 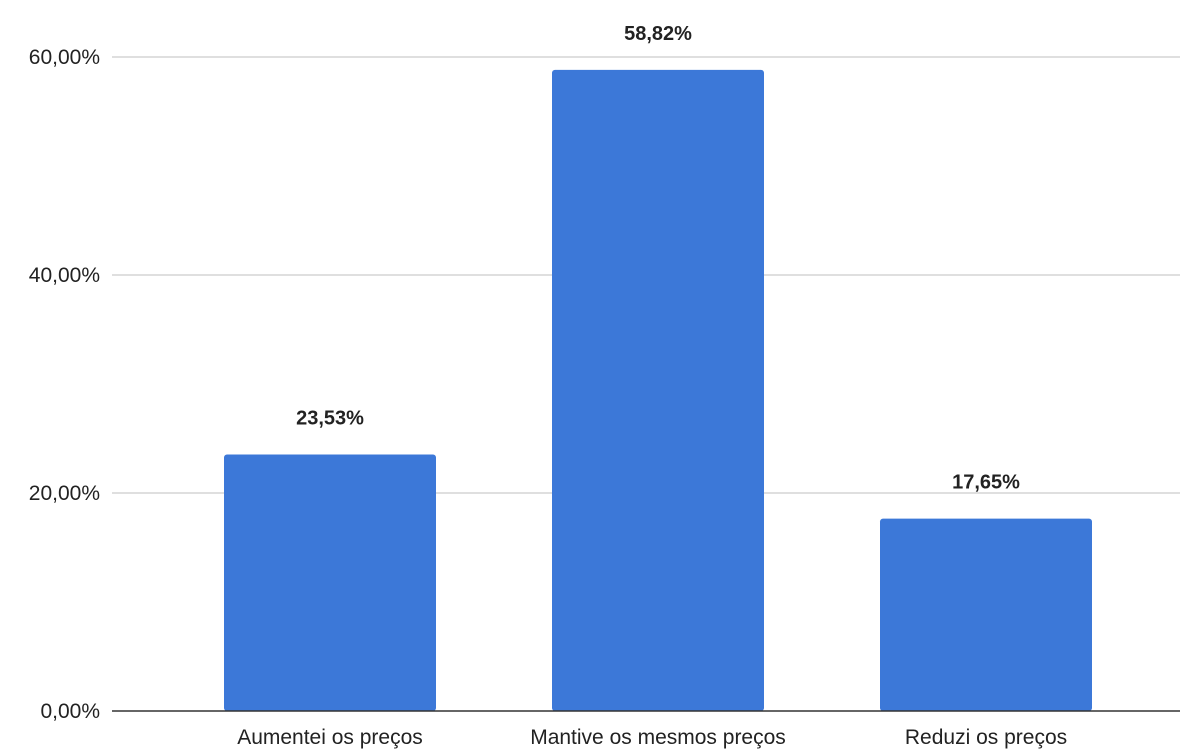 What do you see at coordinates (658, 34) in the screenshot?
I see `data-label: 58,82%` at bounding box center [658, 34].